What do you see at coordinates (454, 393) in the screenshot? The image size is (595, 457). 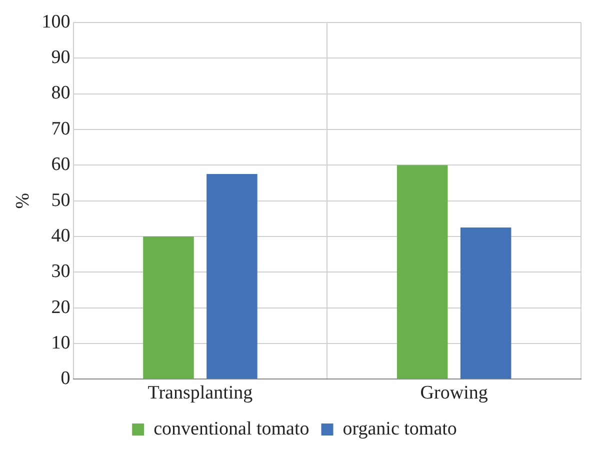 I see `x-tick-label: Growing` at bounding box center [454, 393].